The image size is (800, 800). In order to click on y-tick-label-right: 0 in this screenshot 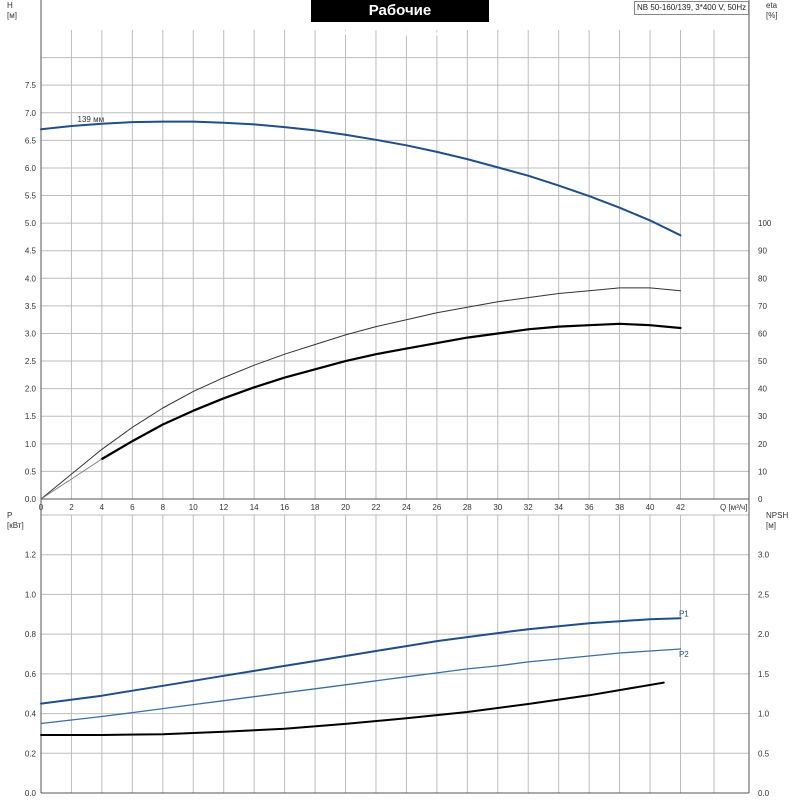, I will do `click(760, 499)`.